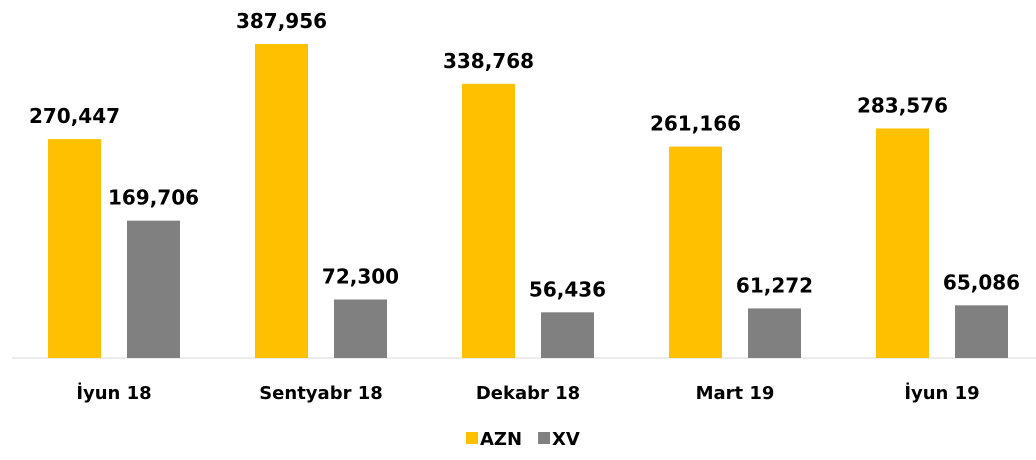 Image resolution: width=1036 pixels, height=460 pixels. What do you see at coordinates (566, 439) in the screenshot?
I see `legend-label: XV` at bounding box center [566, 439].